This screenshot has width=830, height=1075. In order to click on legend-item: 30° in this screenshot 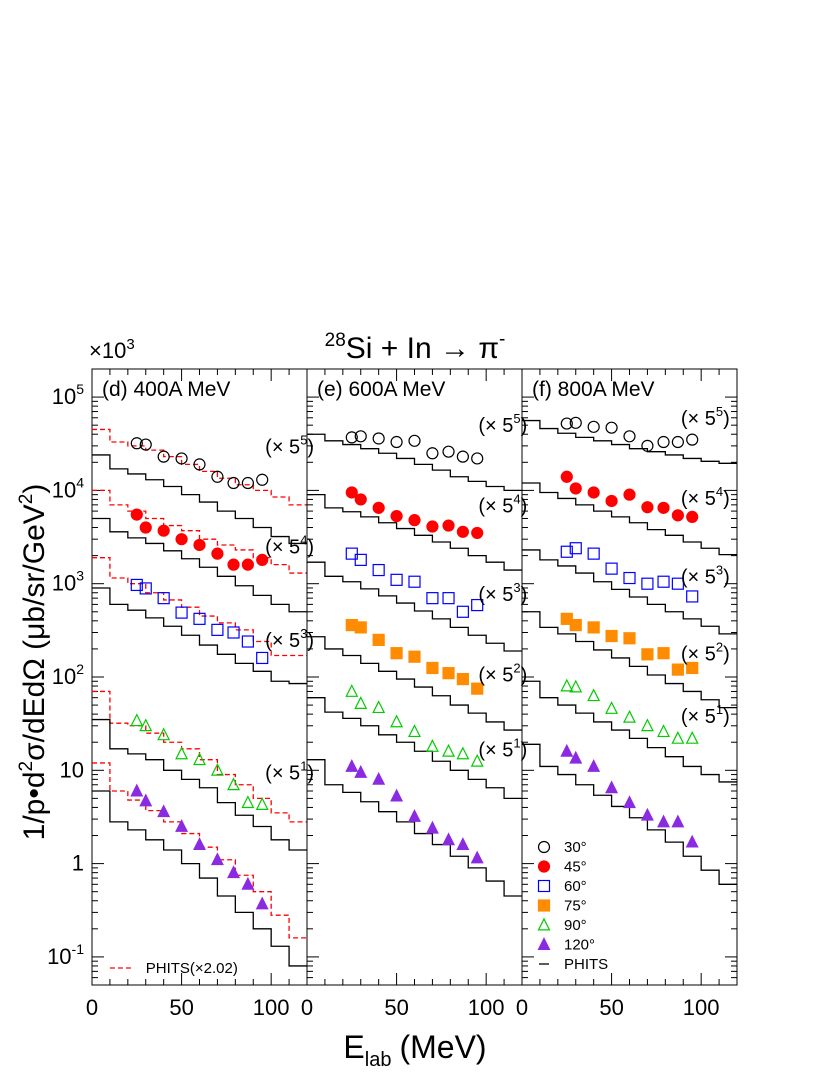, I will do `click(562, 847)`.